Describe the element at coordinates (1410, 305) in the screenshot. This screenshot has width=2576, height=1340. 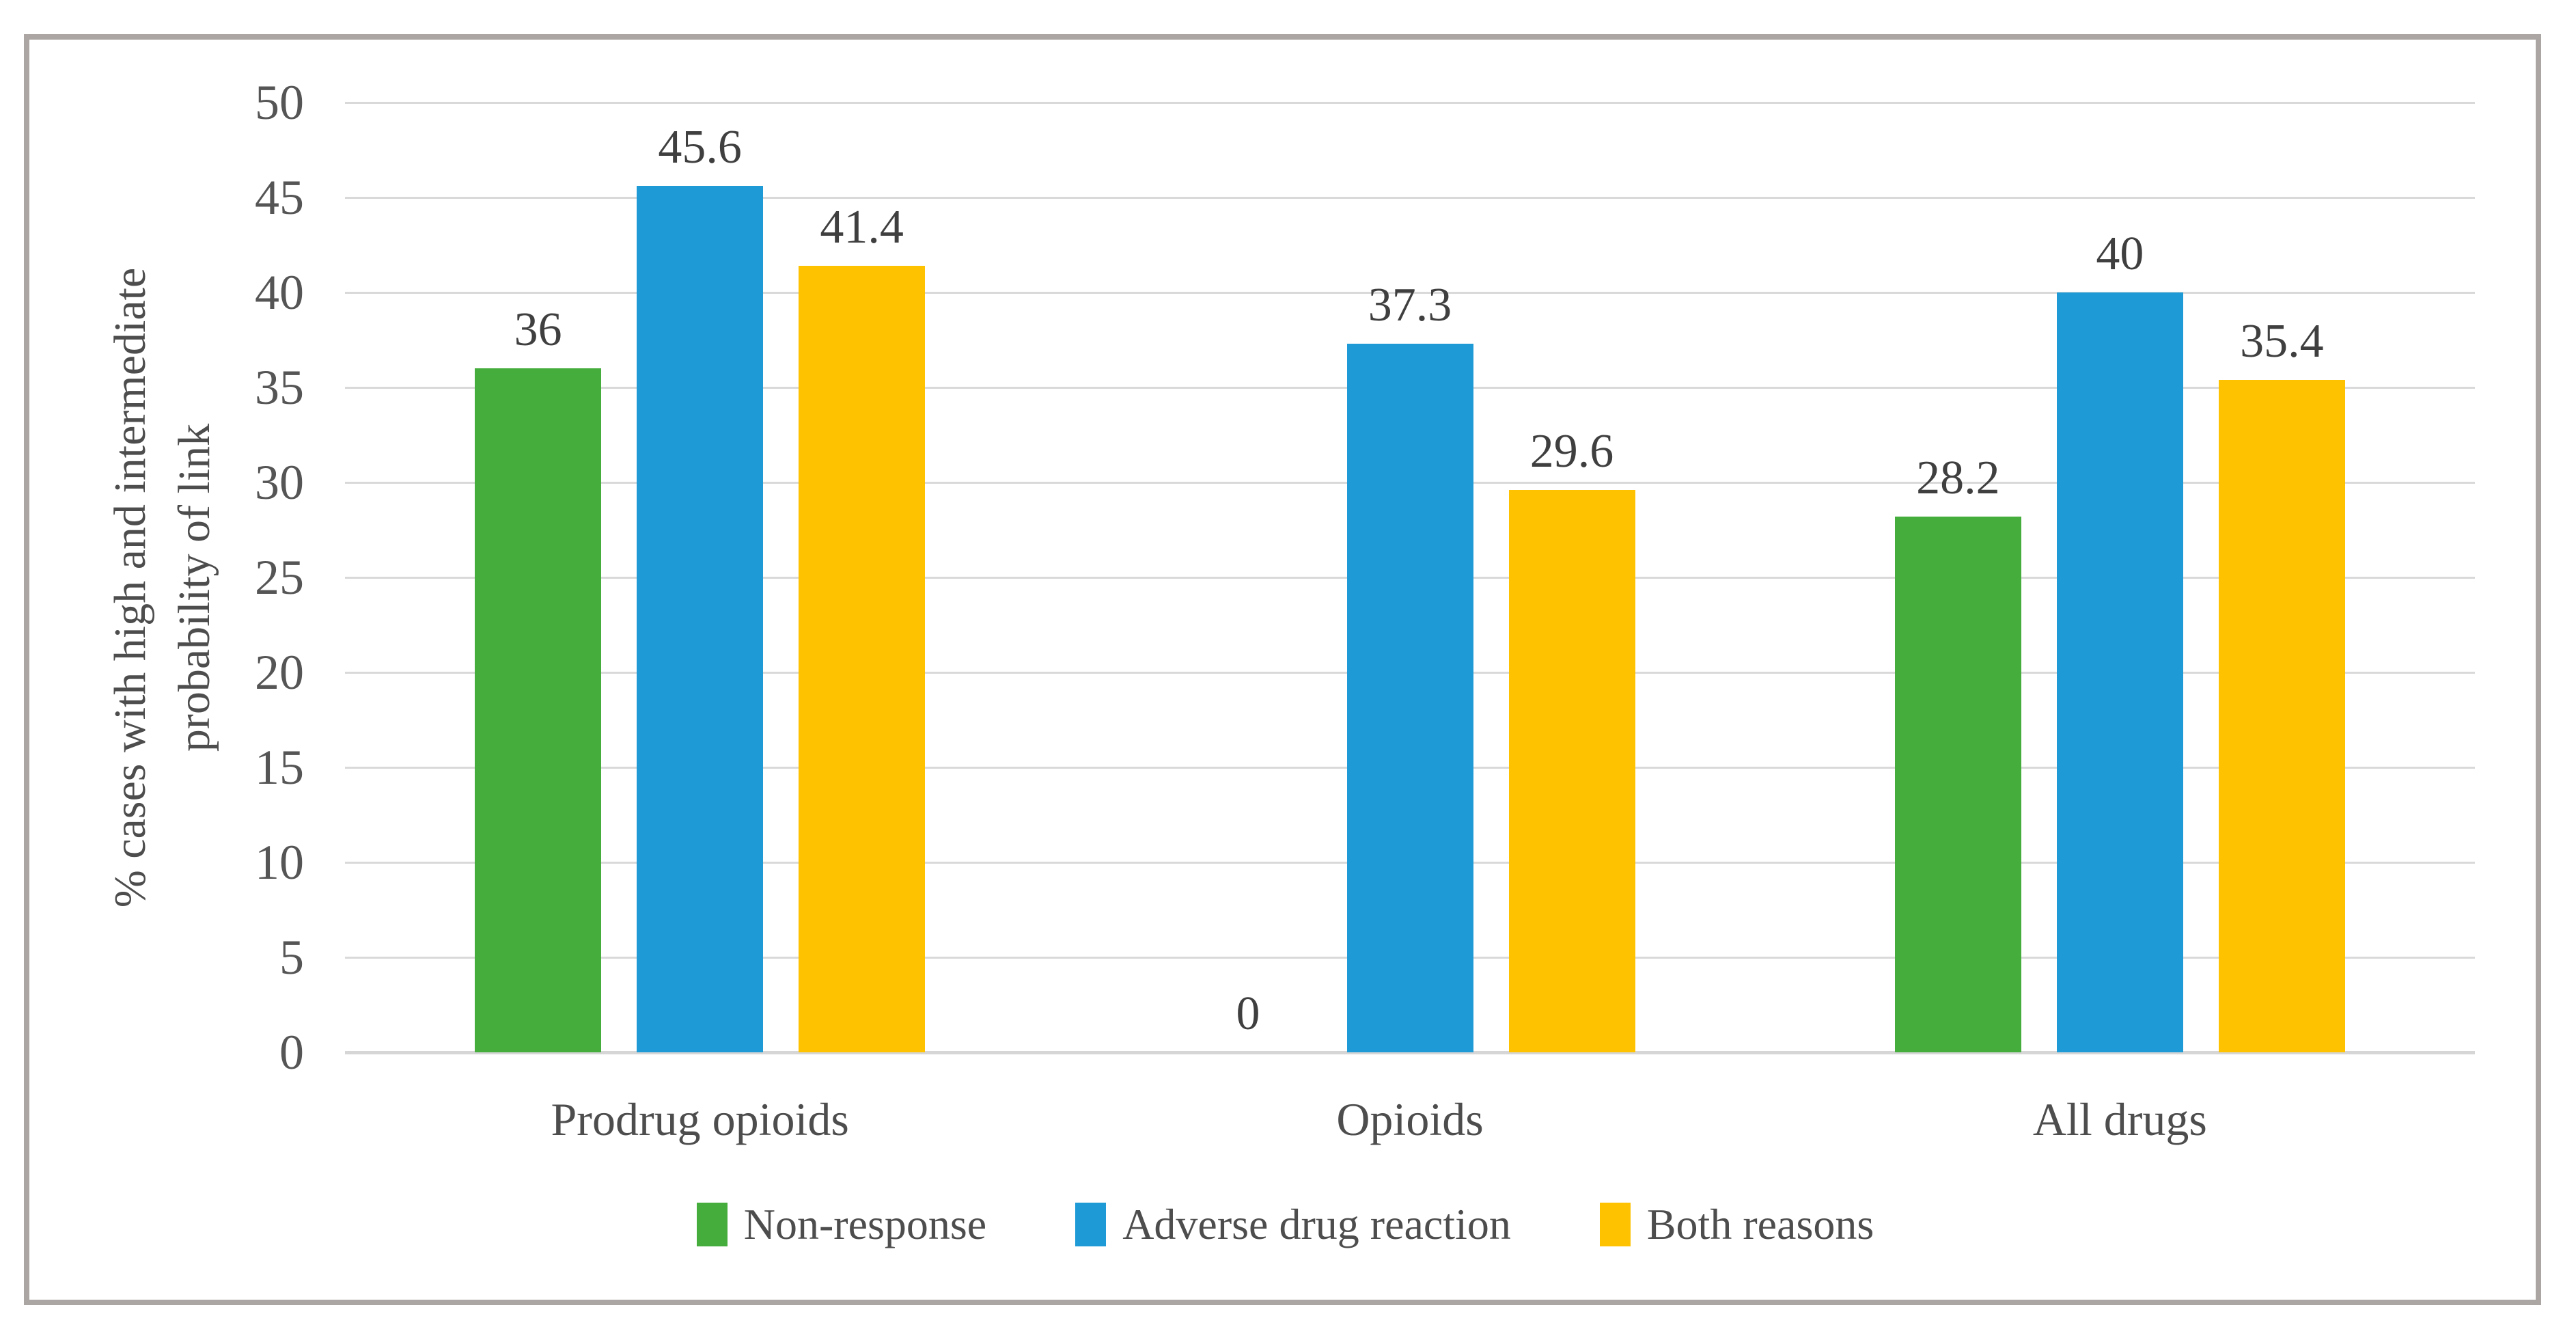
I see `data-label: 37.3` at that location.